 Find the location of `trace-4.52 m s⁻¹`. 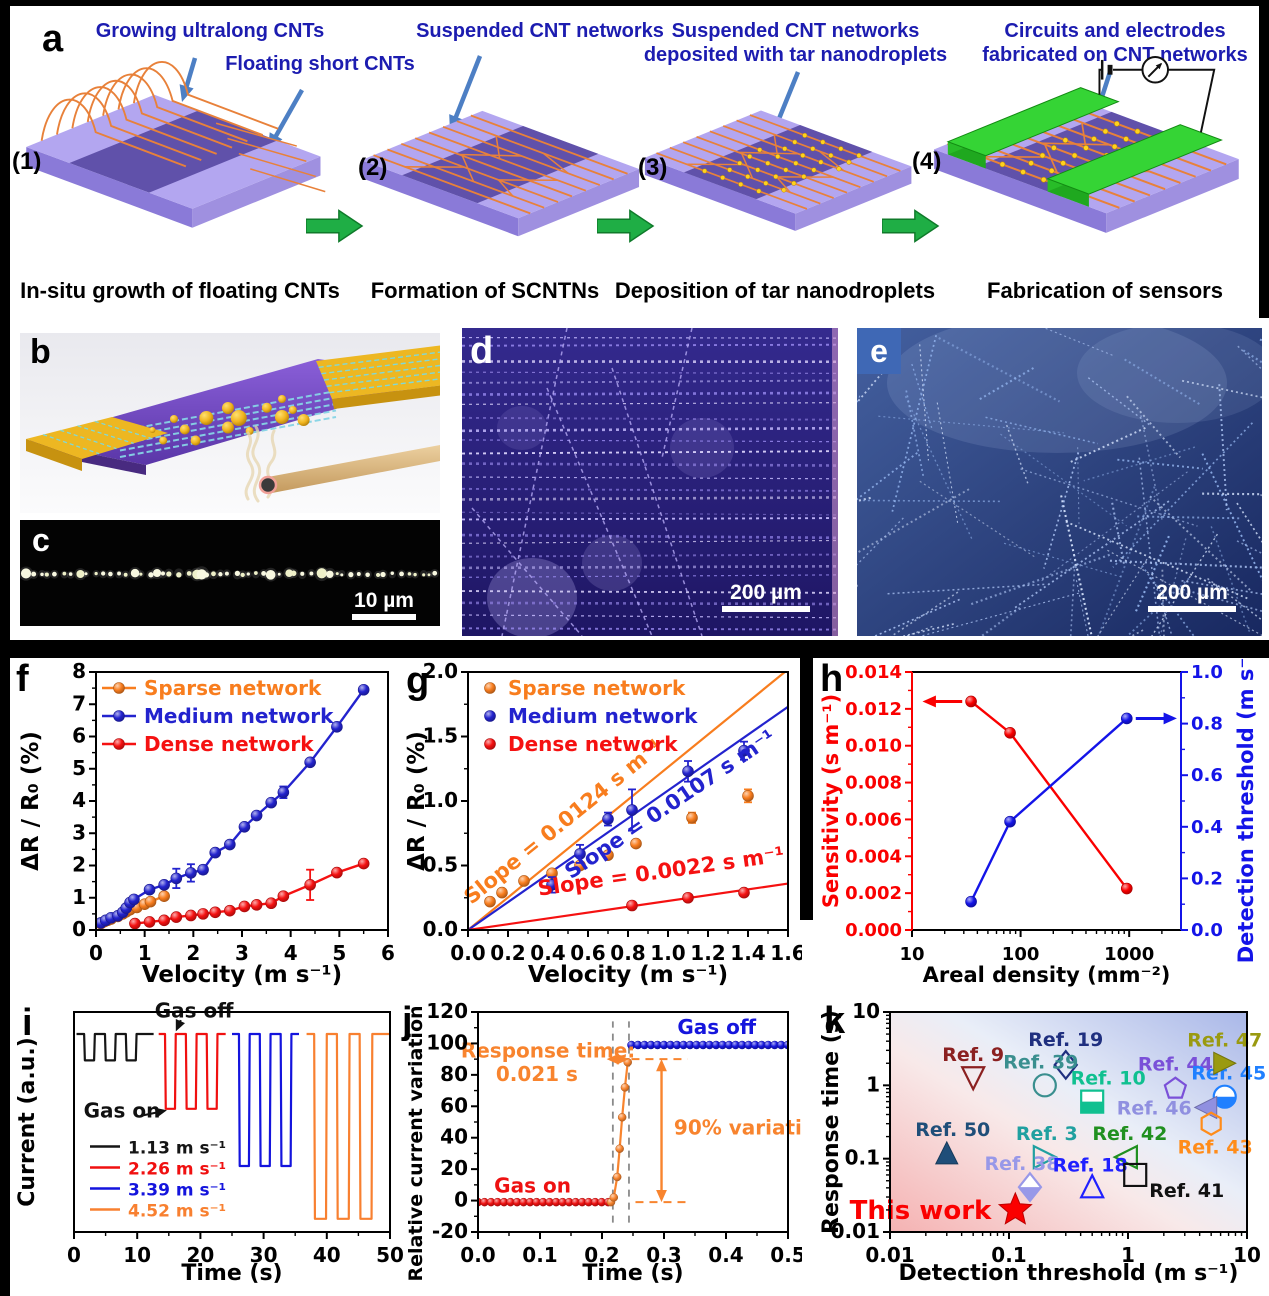

trace-4.52 m s⁻¹ is located at coordinates (348, 1126).